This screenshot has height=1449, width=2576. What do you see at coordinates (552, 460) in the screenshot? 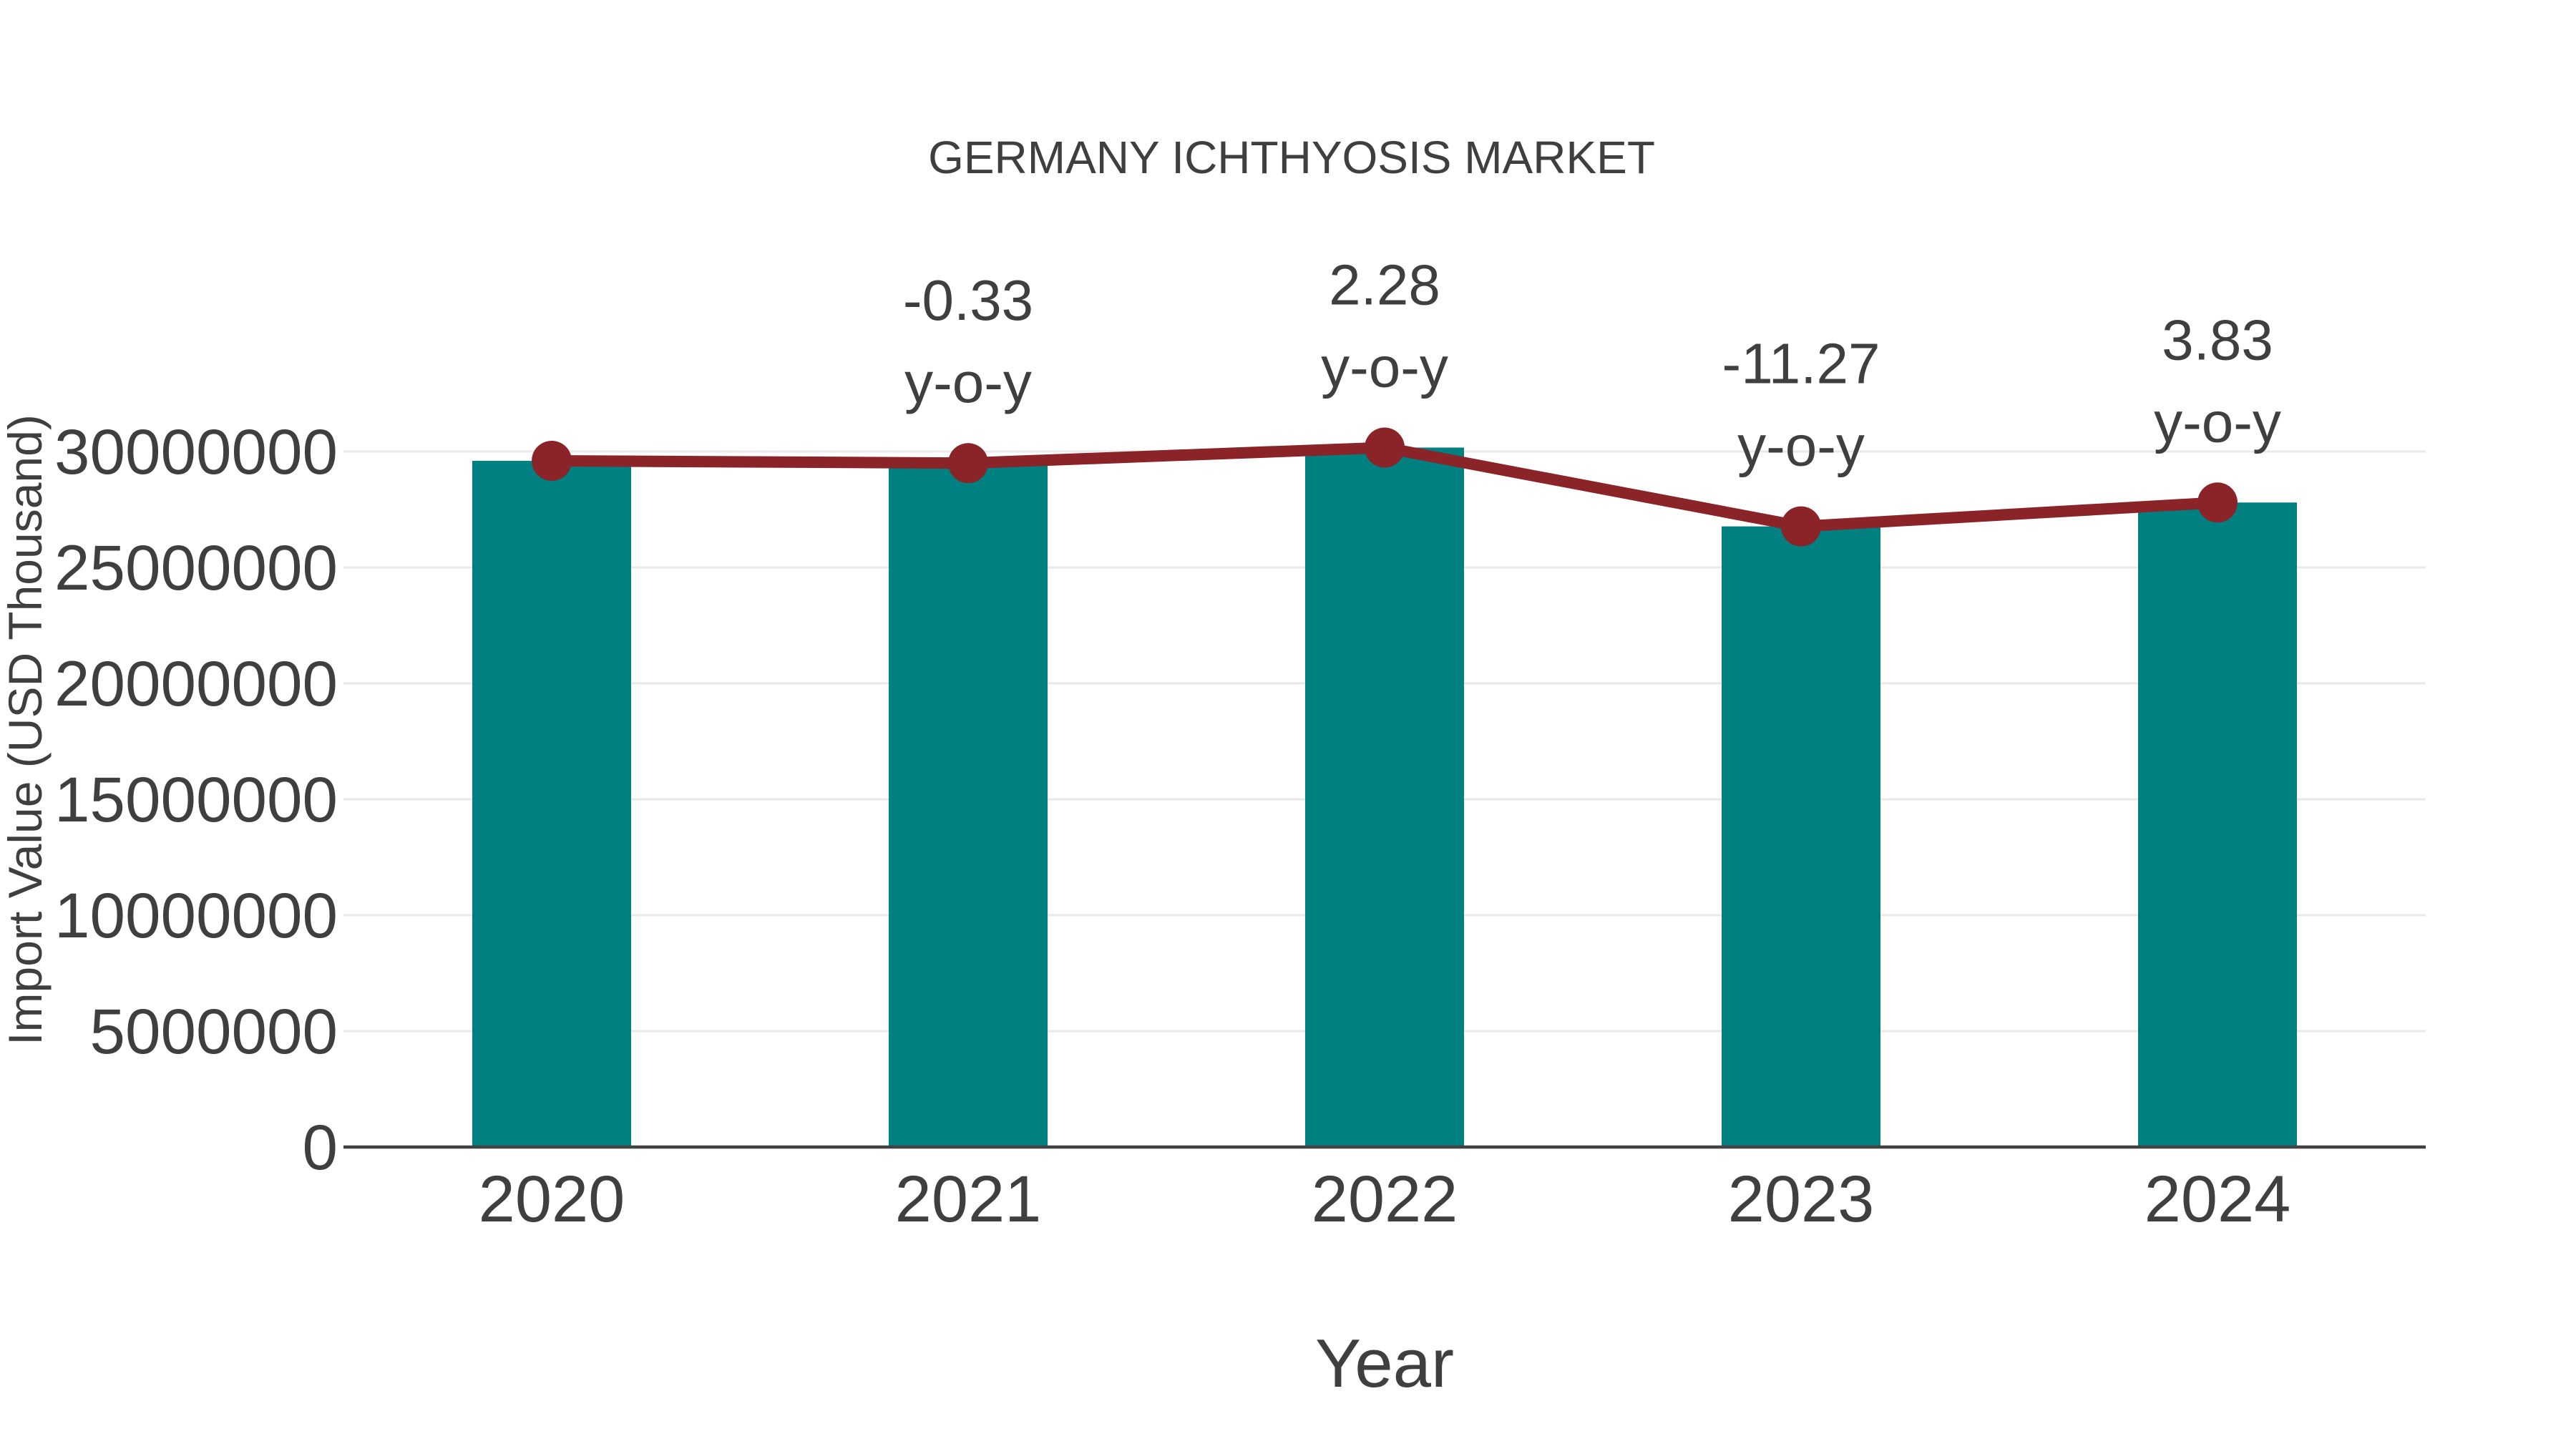
I see `trend-marker-2020` at bounding box center [552, 460].